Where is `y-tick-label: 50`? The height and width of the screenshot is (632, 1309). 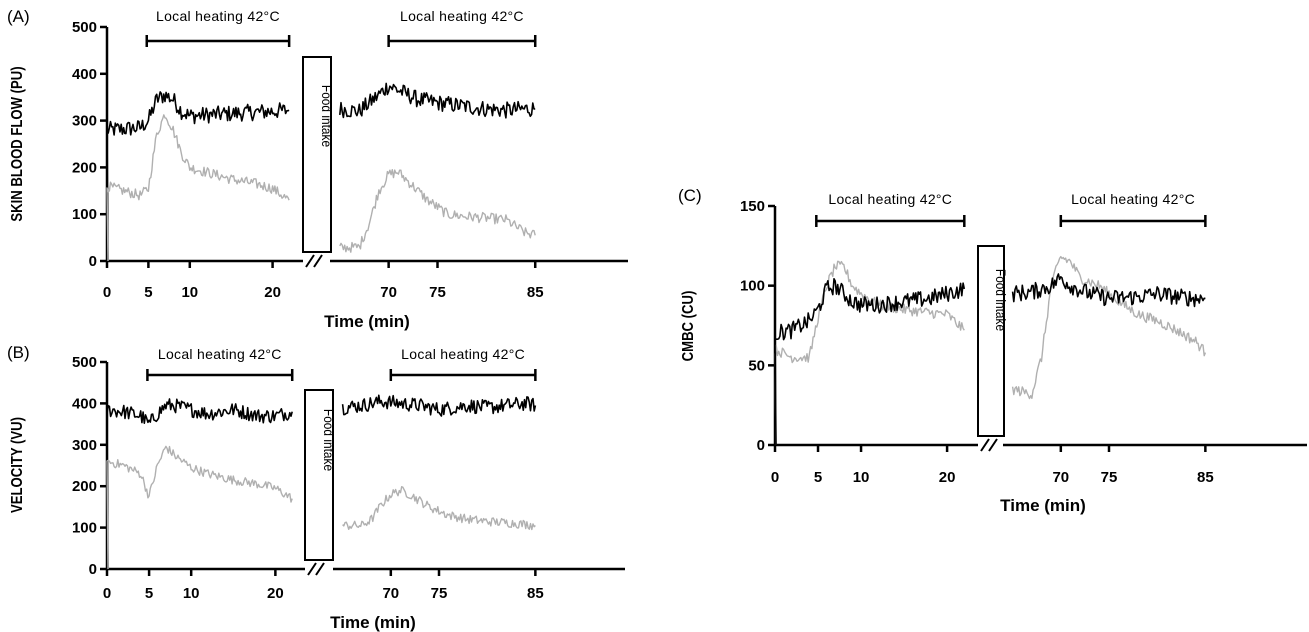
y-tick-label: 50 is located at coordinates (756, 365).